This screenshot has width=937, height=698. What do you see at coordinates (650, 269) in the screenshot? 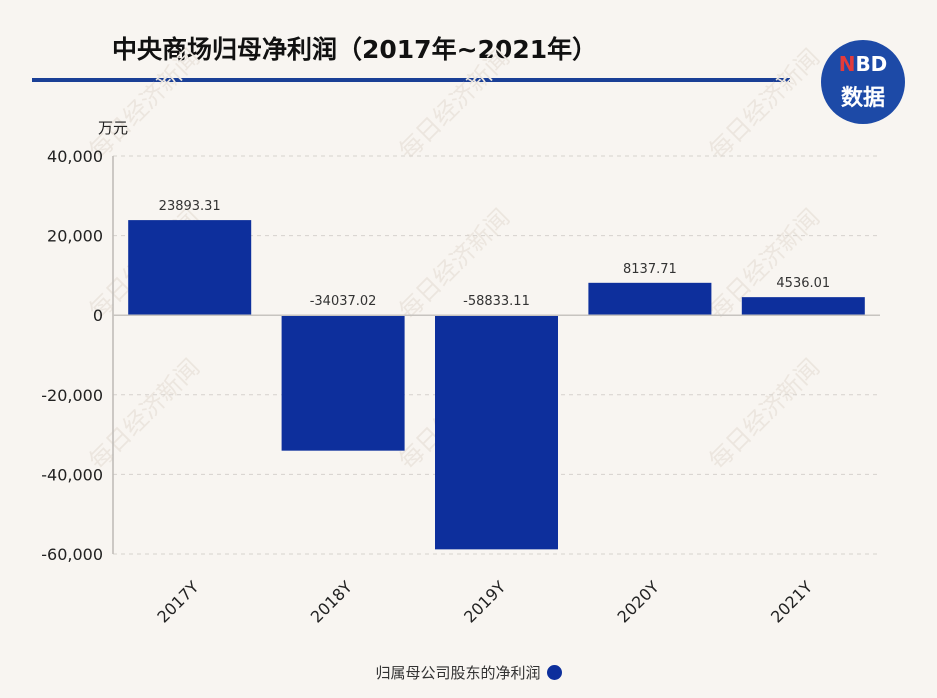
I see `data-label: 8137.71` at bounding box center [650, 269].